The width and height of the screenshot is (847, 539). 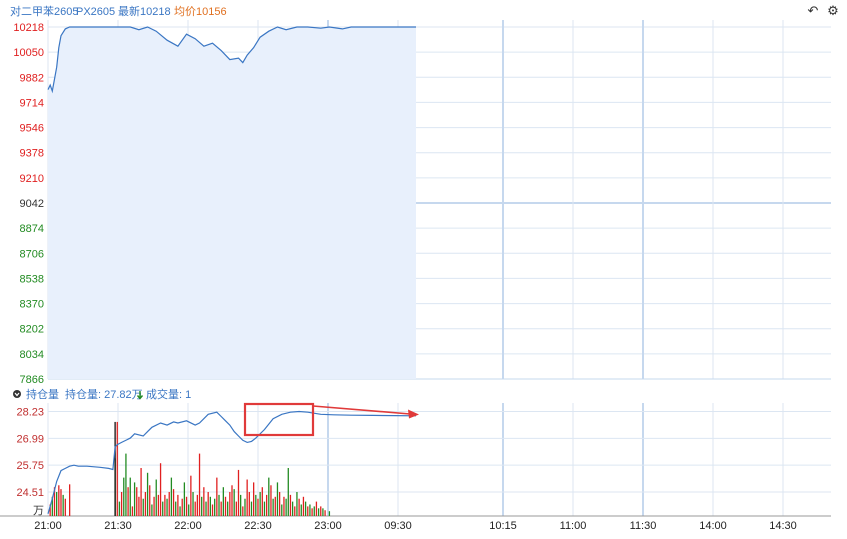 What do you see at coordinates (32, 78) in the screenshot?
I see `price-tick-label: 9882` at bounding box center [32, 78].